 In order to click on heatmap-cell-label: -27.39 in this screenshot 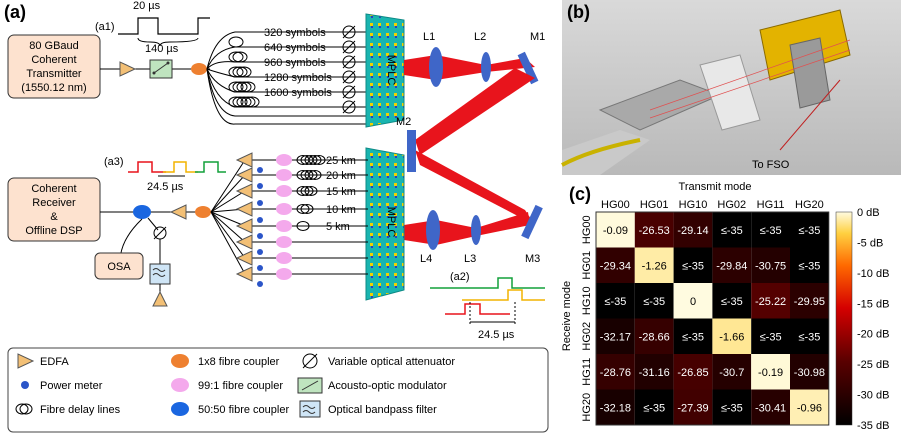, I will do `click(692, 408)`.